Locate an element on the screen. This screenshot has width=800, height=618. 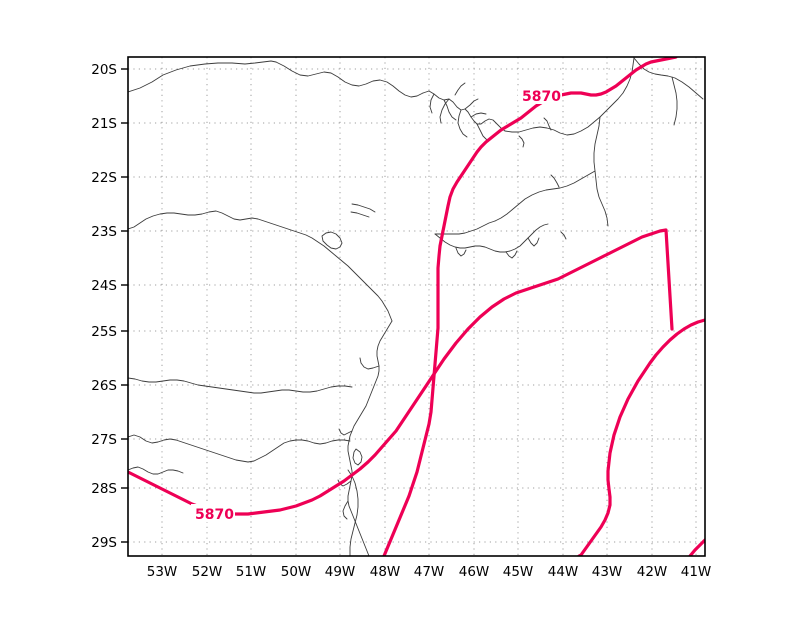
xlabel-9: 44W is located at coordinates (563, 572).